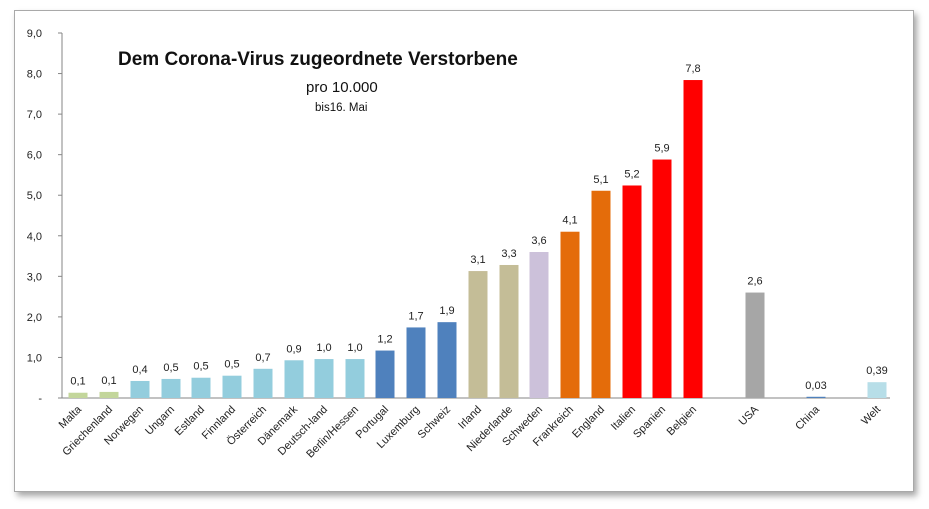 The width and height of the screenshot is (929, 509). Describe the element at coordinates (350, 60) in the screenshot. I see `chart-title: Dem Corona-Virus zugeordnete Verstorbene` at that location.